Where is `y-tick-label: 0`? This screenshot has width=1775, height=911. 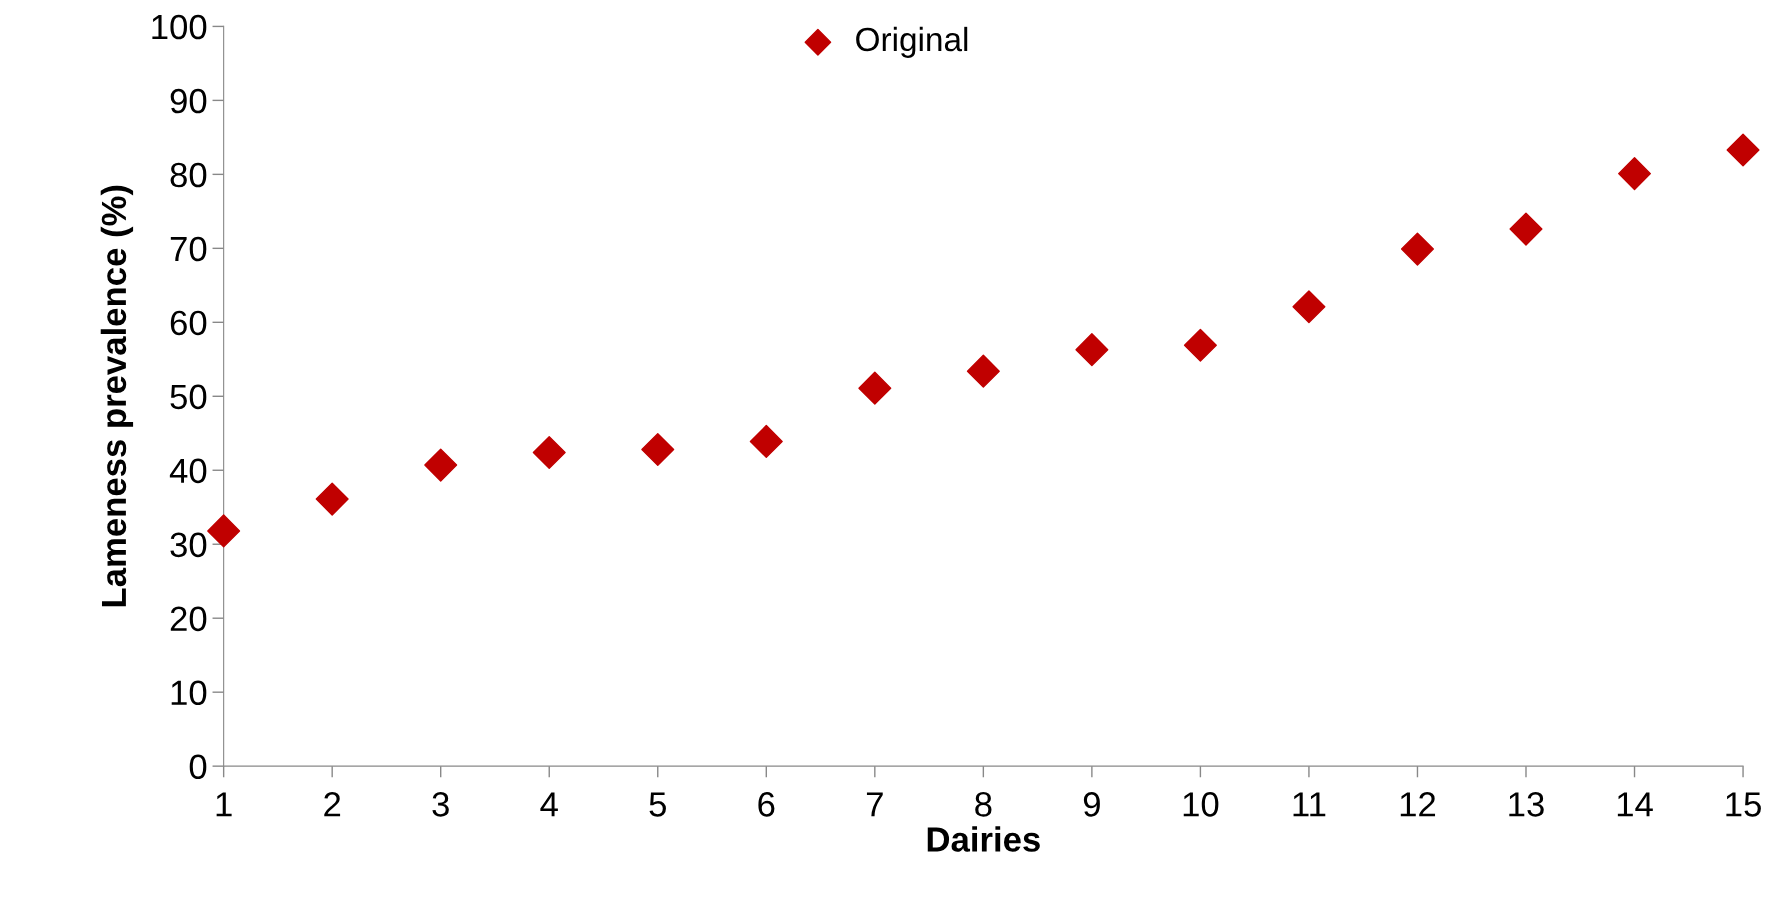
y-tick-label: 0 is located at coordinates (198, 767).